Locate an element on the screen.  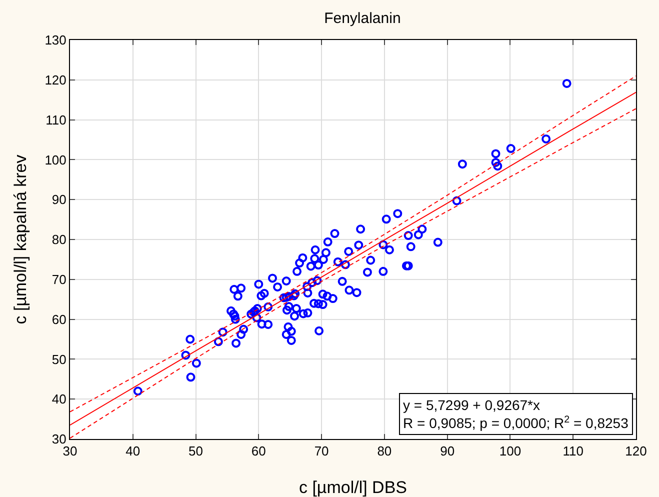
y-tick-label: 80 is located at coordinates (59, 240).